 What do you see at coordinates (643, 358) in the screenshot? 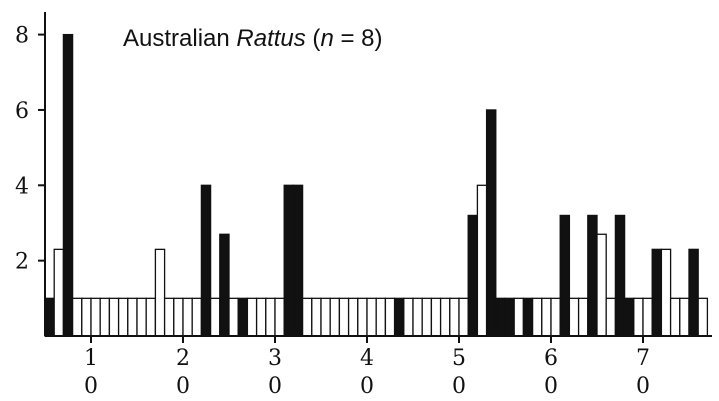
I see `x-tick-label-7: 7` at bounding box center [643, 358].